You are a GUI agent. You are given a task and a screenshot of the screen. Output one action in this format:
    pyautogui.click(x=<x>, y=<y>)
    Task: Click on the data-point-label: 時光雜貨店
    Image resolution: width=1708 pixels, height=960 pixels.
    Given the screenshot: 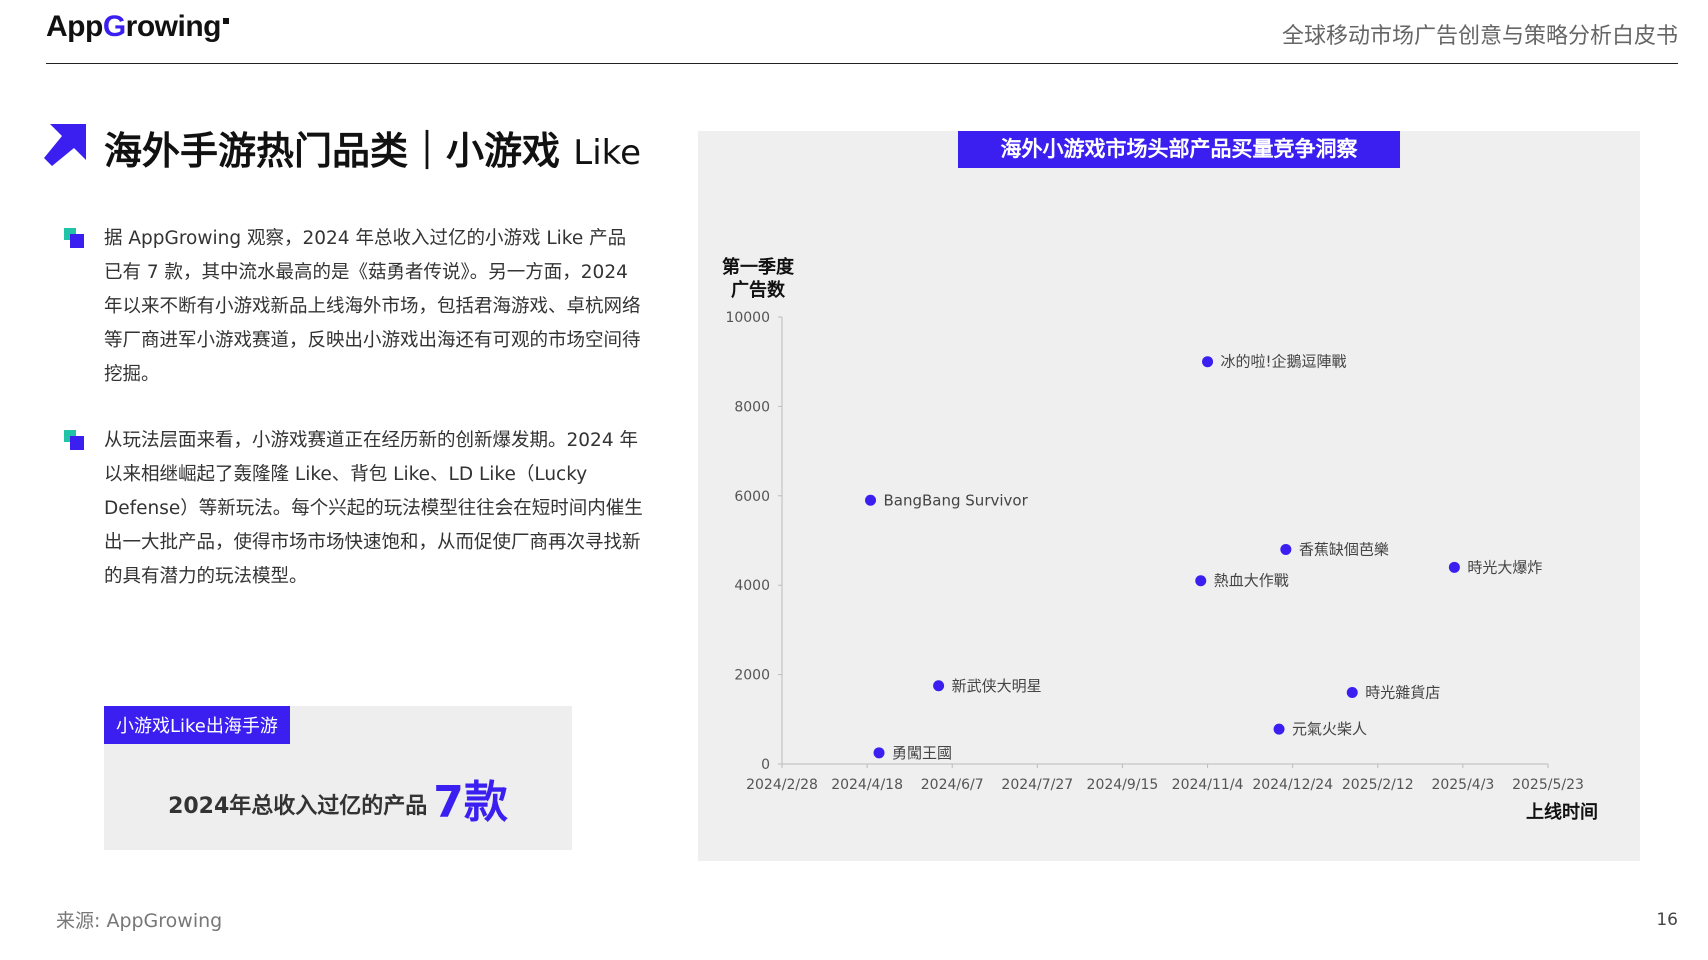 What is the action you would take?
    pyautogui.click(x=1402, y=692)
    